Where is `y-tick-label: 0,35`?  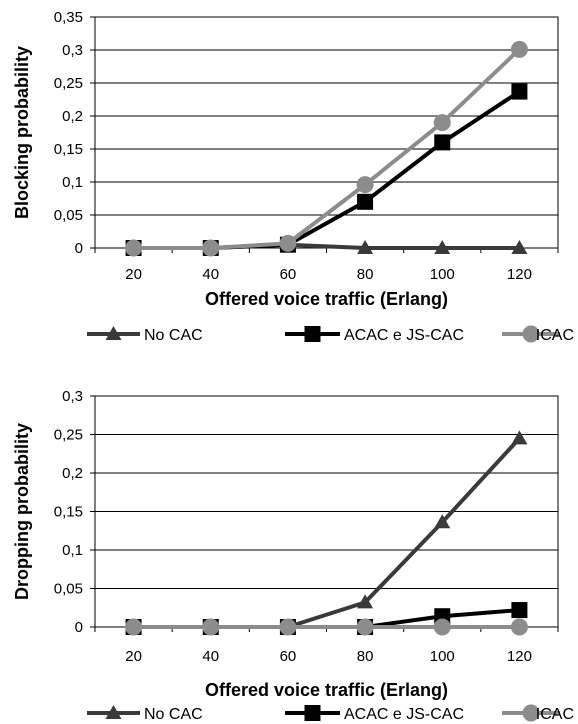
y-tick-label: 0,35 is located at coordinates (68, 17).